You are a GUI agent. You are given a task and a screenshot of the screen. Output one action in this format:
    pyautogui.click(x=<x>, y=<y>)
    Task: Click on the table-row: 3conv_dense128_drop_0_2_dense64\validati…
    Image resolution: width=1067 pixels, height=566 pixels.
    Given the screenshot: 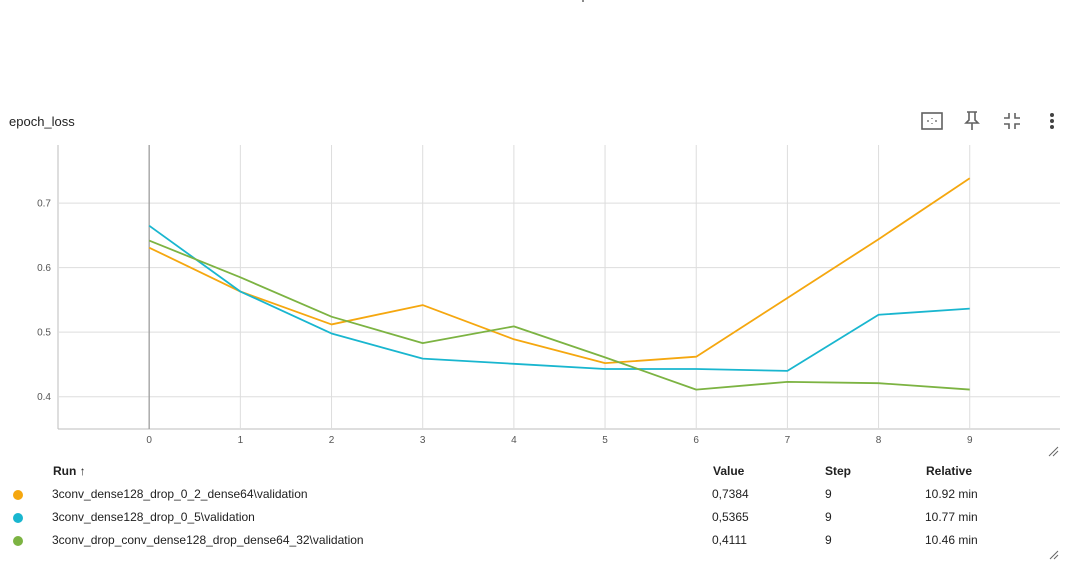 What is the action you would take?
    pyautogui.click(x=533, y=495)
    